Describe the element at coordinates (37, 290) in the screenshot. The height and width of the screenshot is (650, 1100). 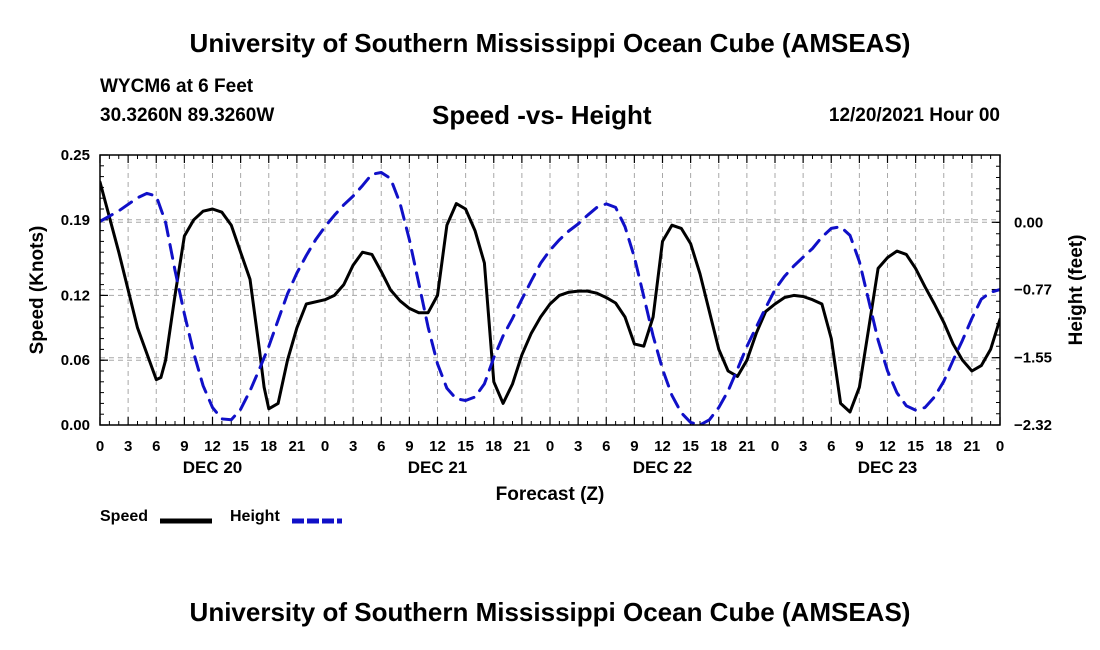
I see `y-axis-label: Speed (Knots)` at that location.